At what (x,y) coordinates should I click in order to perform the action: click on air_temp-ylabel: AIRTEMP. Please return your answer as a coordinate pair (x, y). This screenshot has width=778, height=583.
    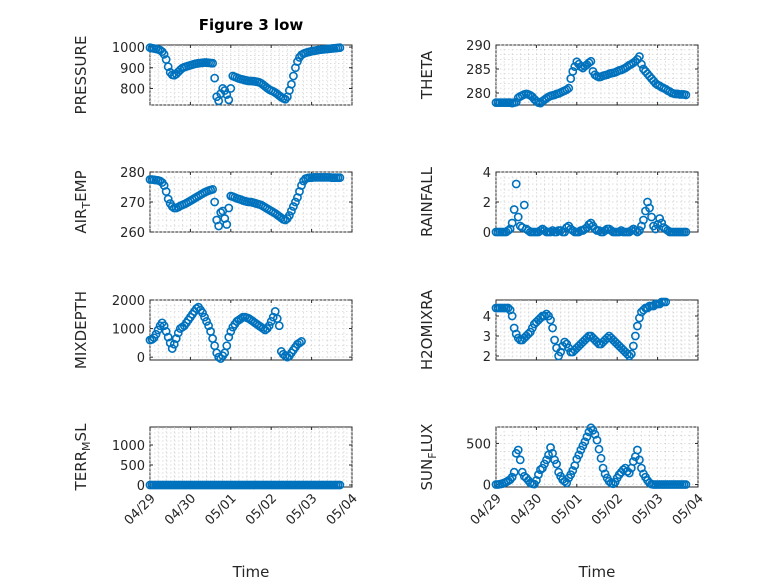
    Looking at the image, I should click on (82, 201).